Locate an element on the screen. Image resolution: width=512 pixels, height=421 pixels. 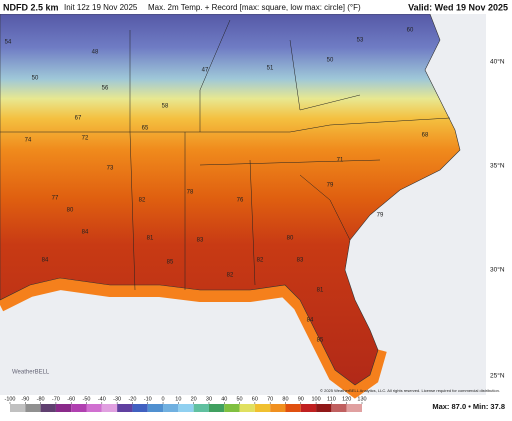
colorbar-tick: -100 is located at coordinates (9, 399).